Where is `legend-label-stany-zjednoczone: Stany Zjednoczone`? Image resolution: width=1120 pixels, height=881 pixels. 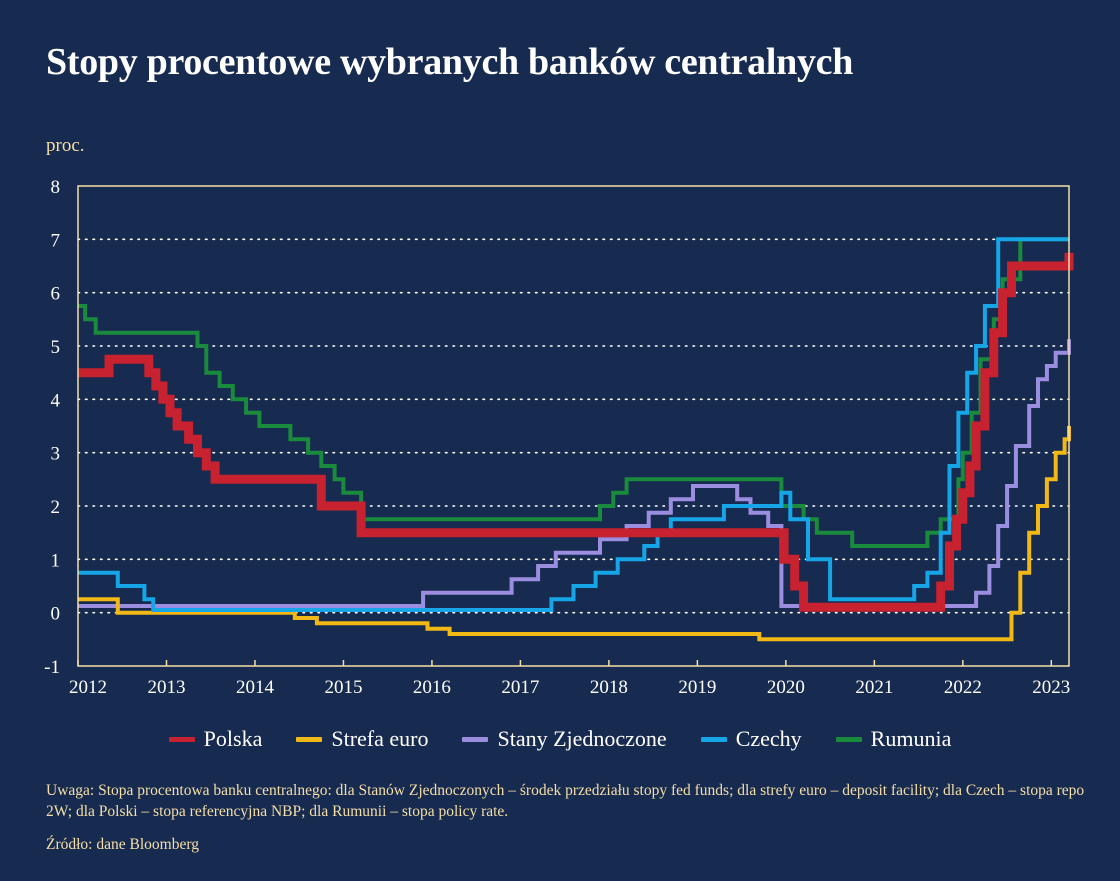 legend-label-stany-zjednoczone: Stany Zjednoczone is located at coordinates (582, 738).